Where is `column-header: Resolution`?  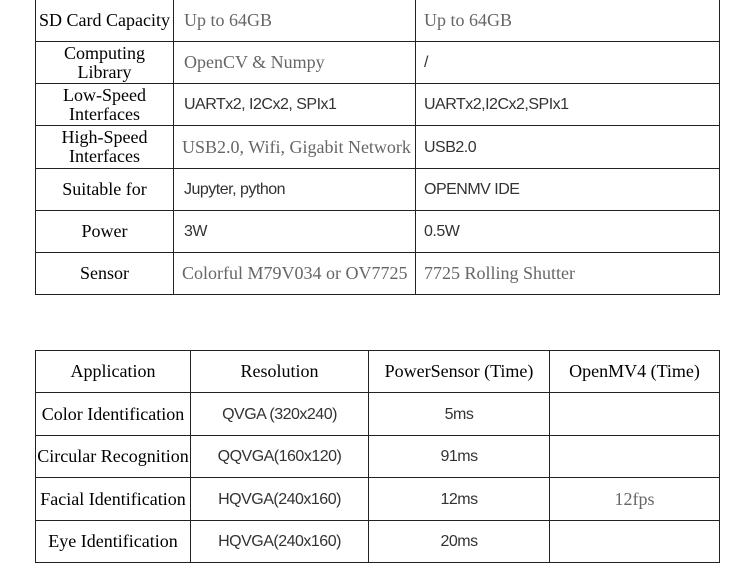
column-header: Resolution is located at coordinates (279, 371).